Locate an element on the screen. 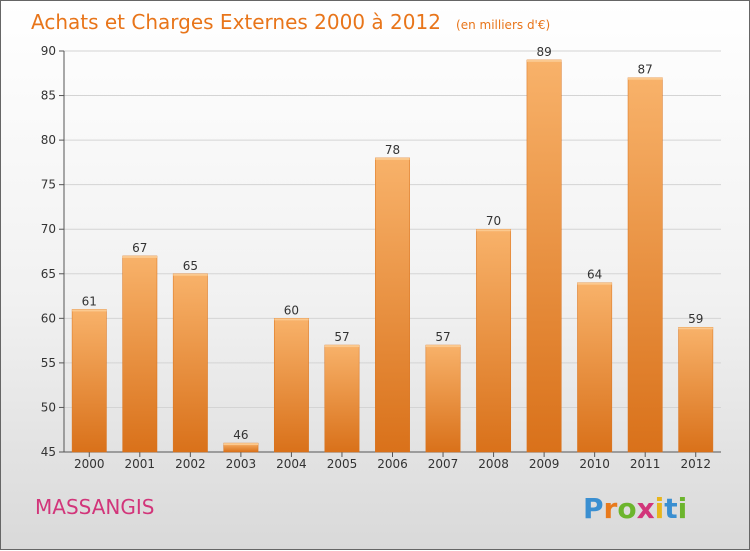 Image resolution: width=750 pixels, height=551 pixels. logo-letter: t is located at coordinates (670, 508).